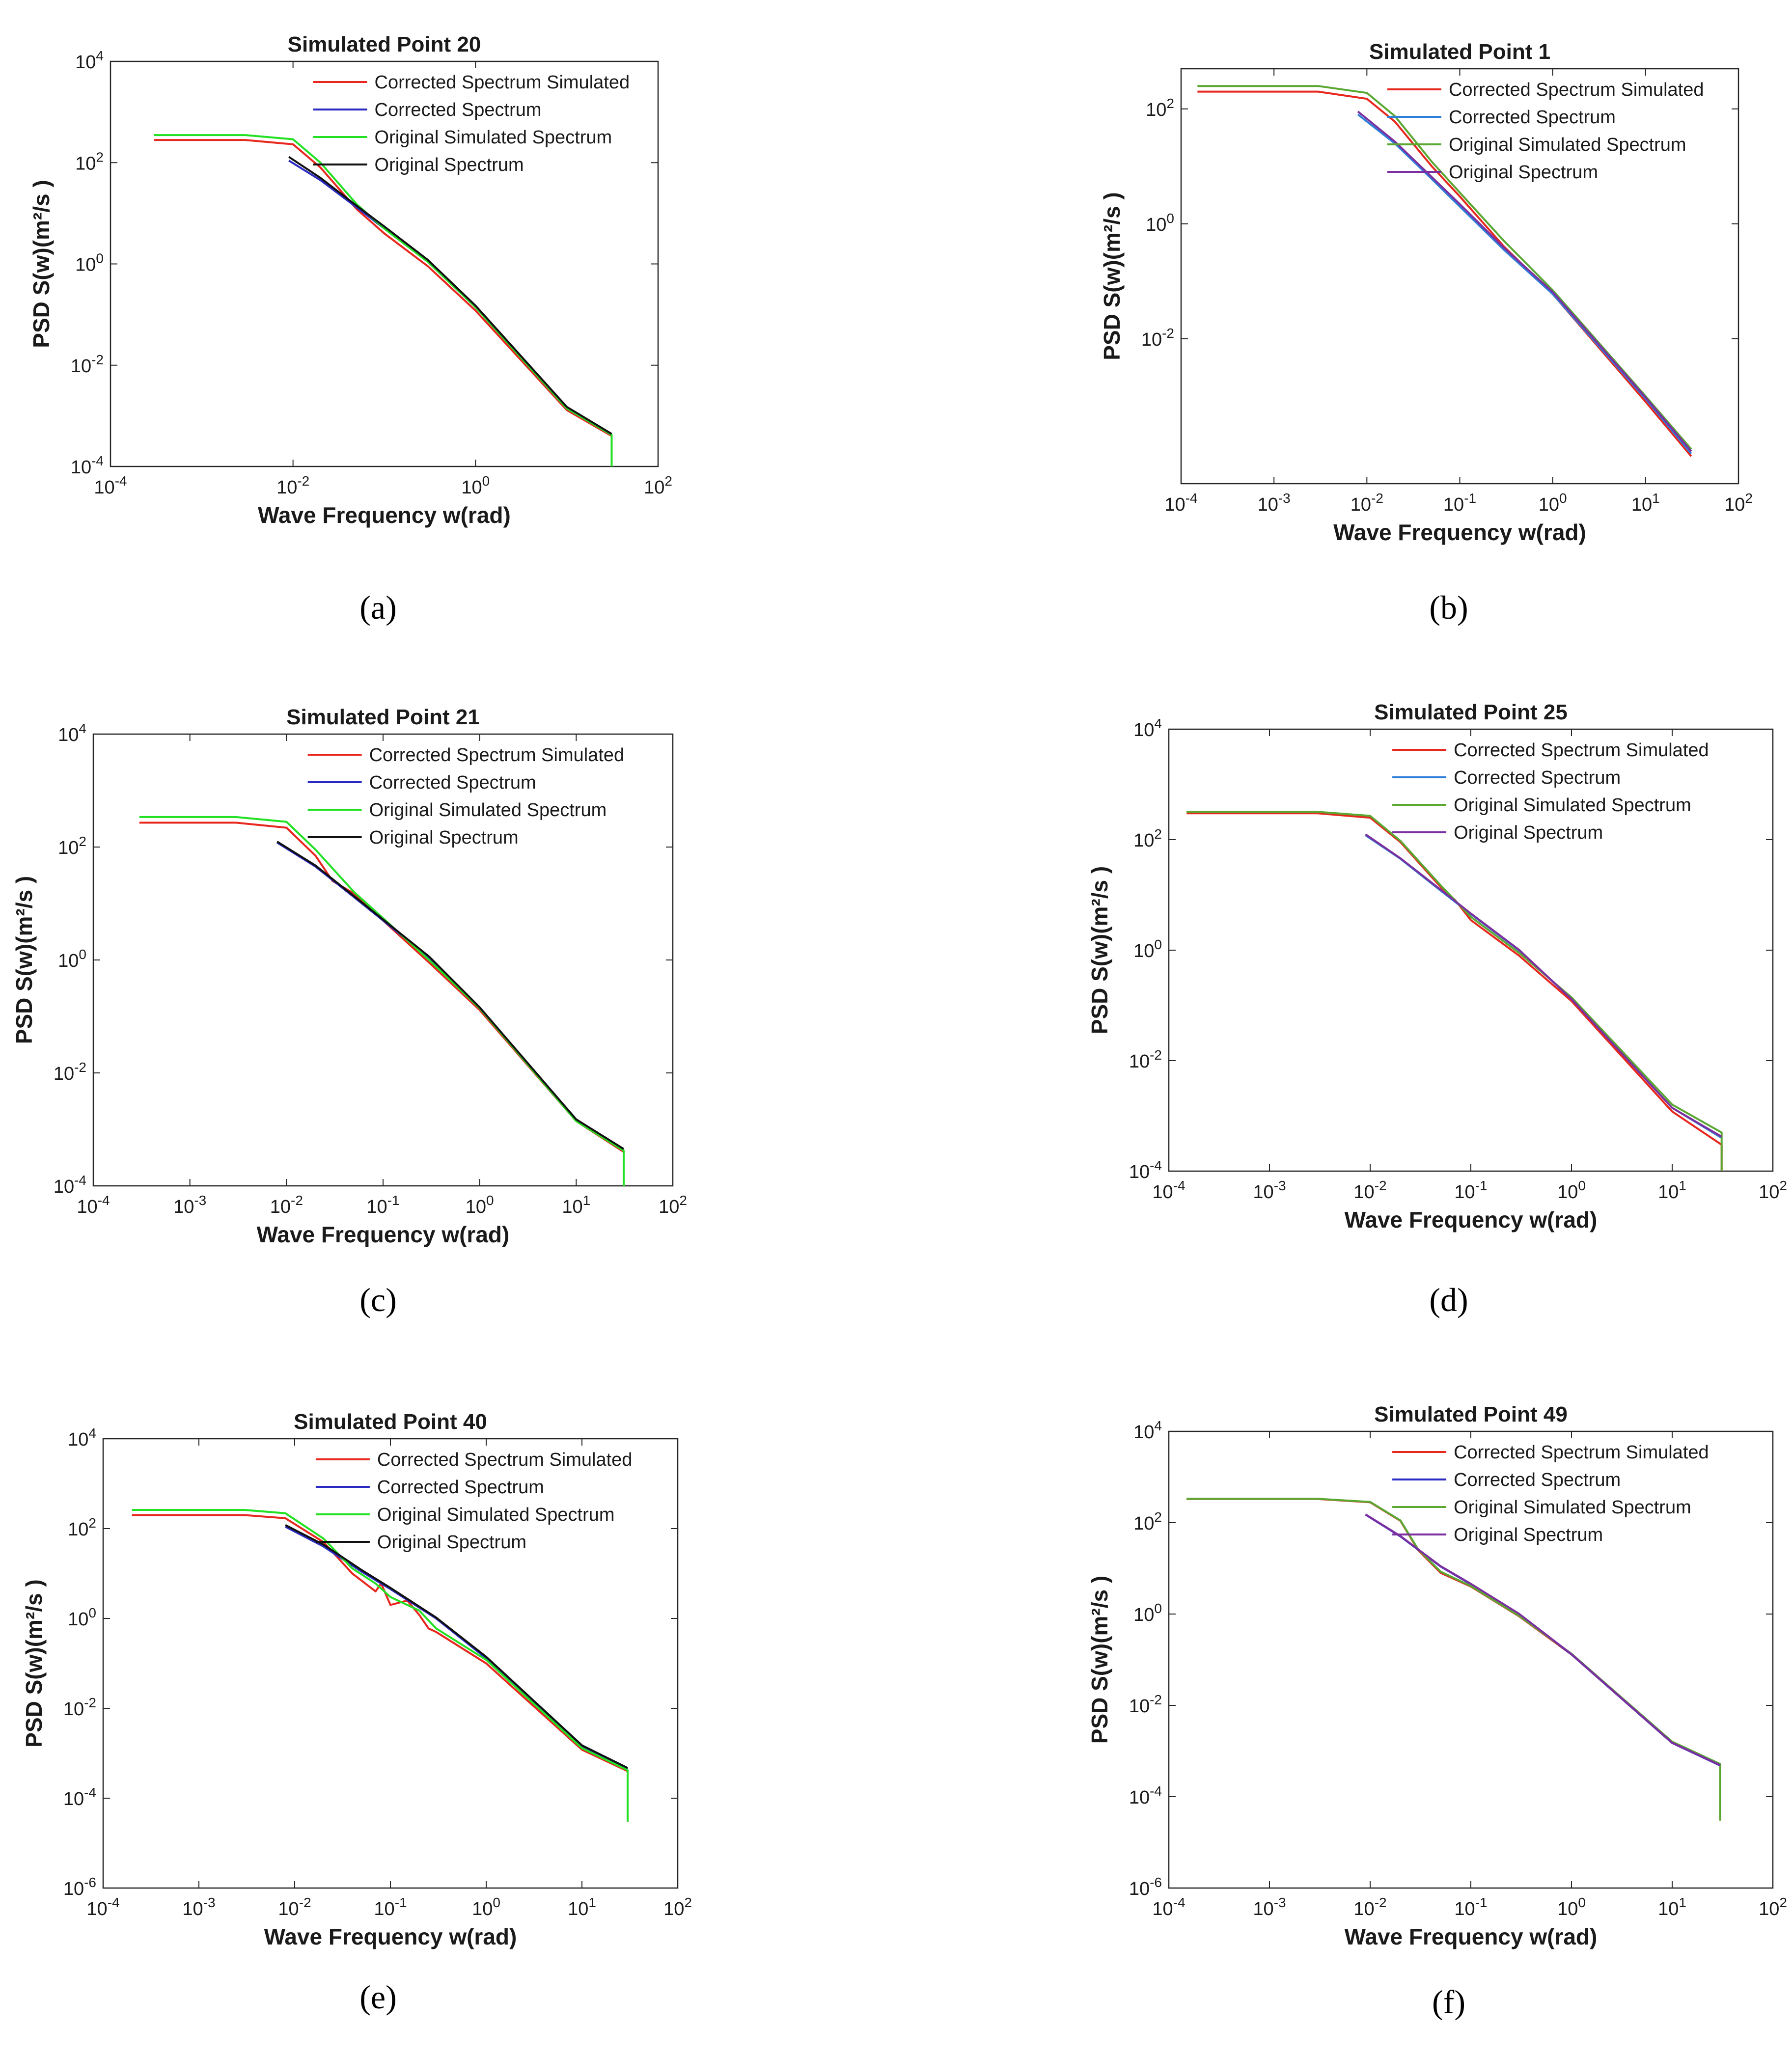 Image resolution: width=1792 pixels, height=2054 pixels. What do you see at coordinates (377, 1997) in the screenshot?
I see `panel-caption: (e)` at bounding box center [377, 1997].